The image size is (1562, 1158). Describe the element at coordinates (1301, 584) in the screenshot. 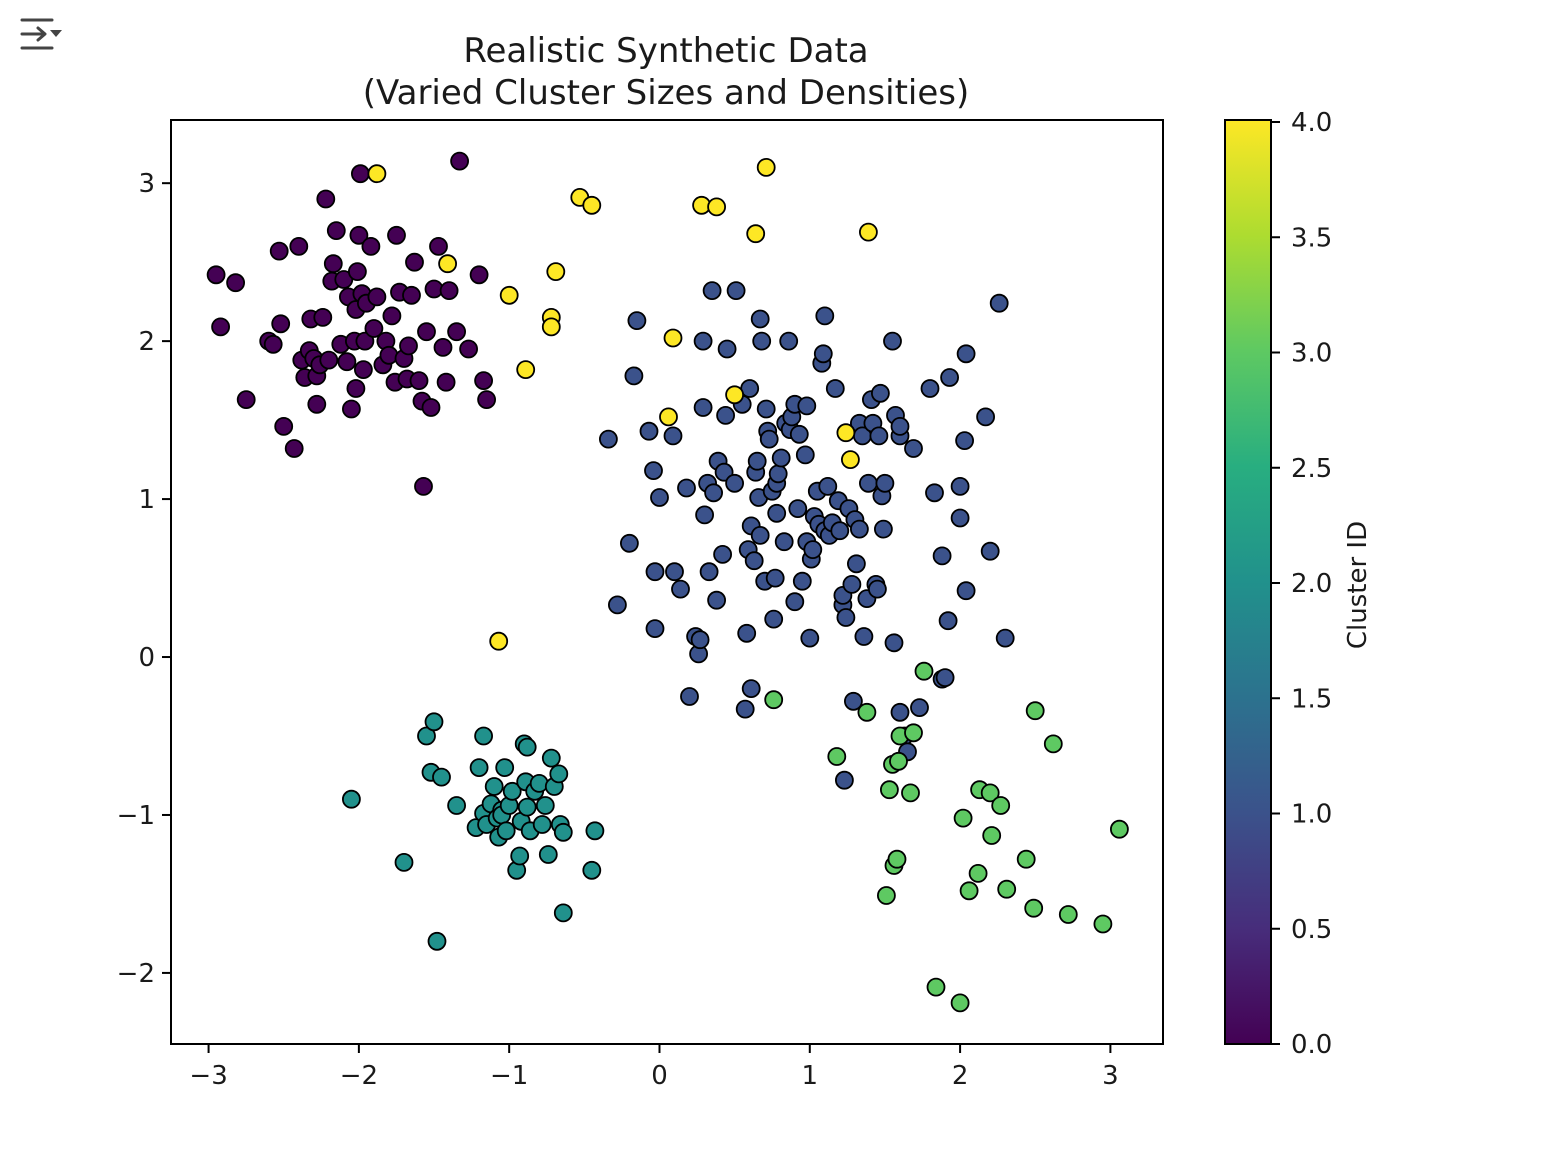

I see `colorbar-axis: 0.0 0.5 1.0 1.5 2.0 2.5 3.0 3.5 4.0` at that location.